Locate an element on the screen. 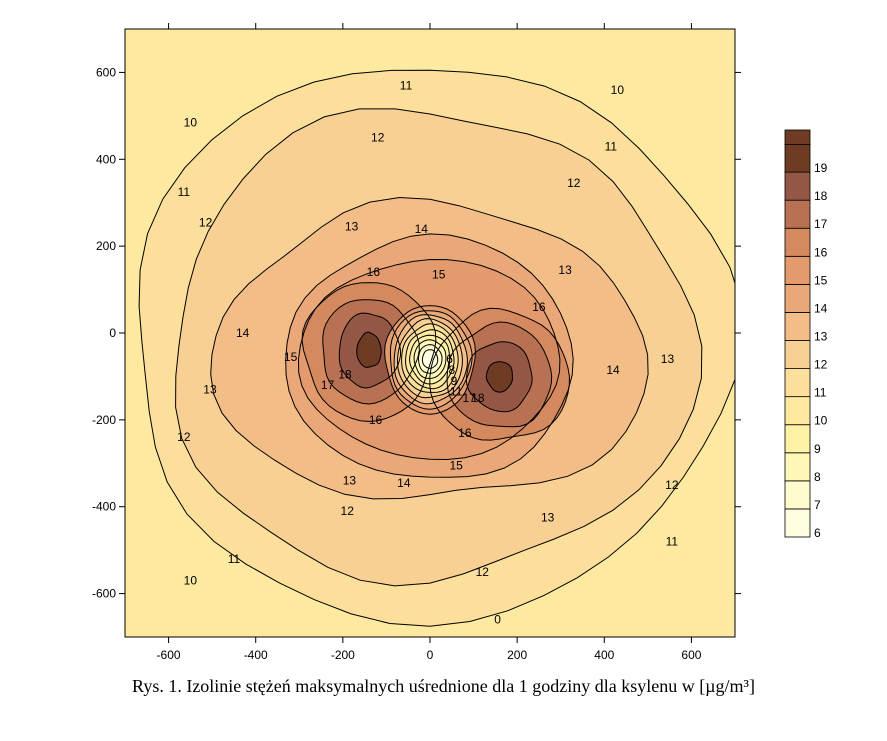 The width and height of the screenshot is (887, 741). legend-label-11: 11 is located at coordinates (820, 393).